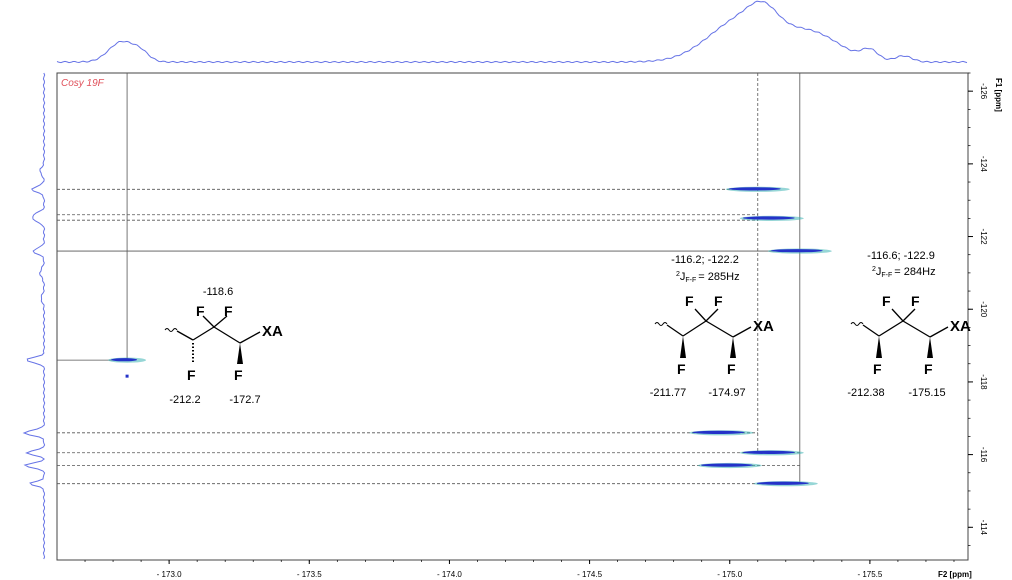 This screenshot has width=1012, height=580. I want to click on y-axis-ticks: -126 -124 -122 -120 -118 -116 -114, so click(978, 309).